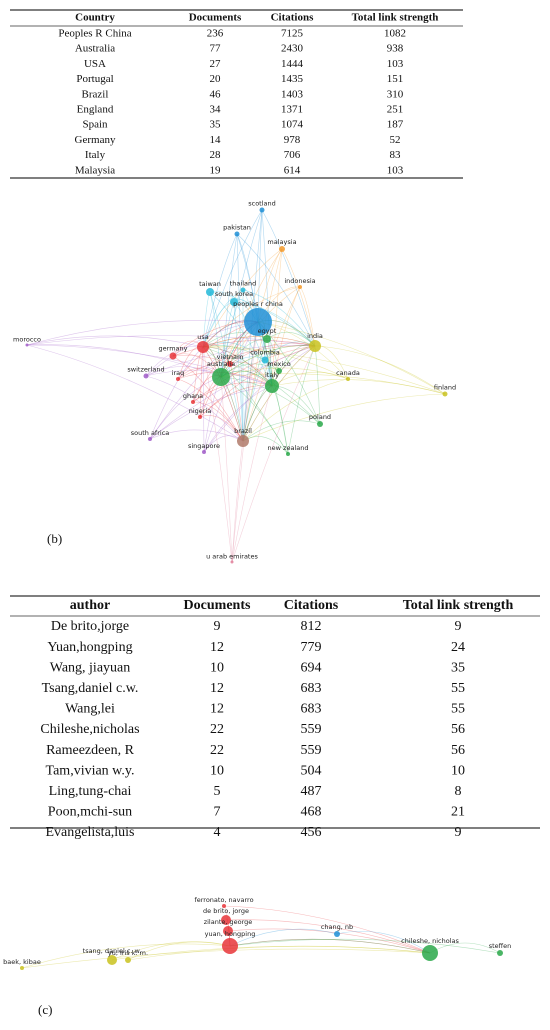 This screenshot has width=550, height=1030. I want to click on cell: 12, so click(217, 688).